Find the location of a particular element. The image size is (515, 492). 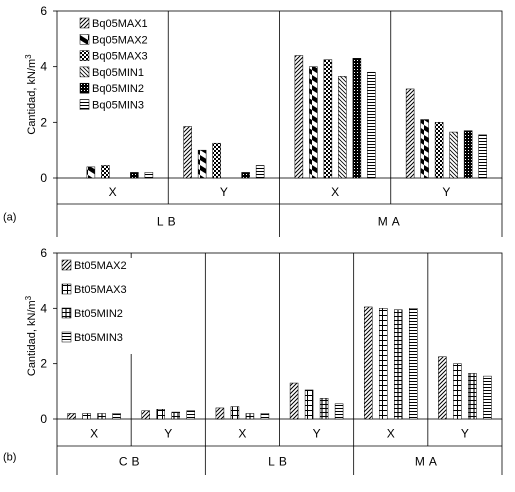

legend-entry: Bt05MIN2 is located at coordinates (98, 314).